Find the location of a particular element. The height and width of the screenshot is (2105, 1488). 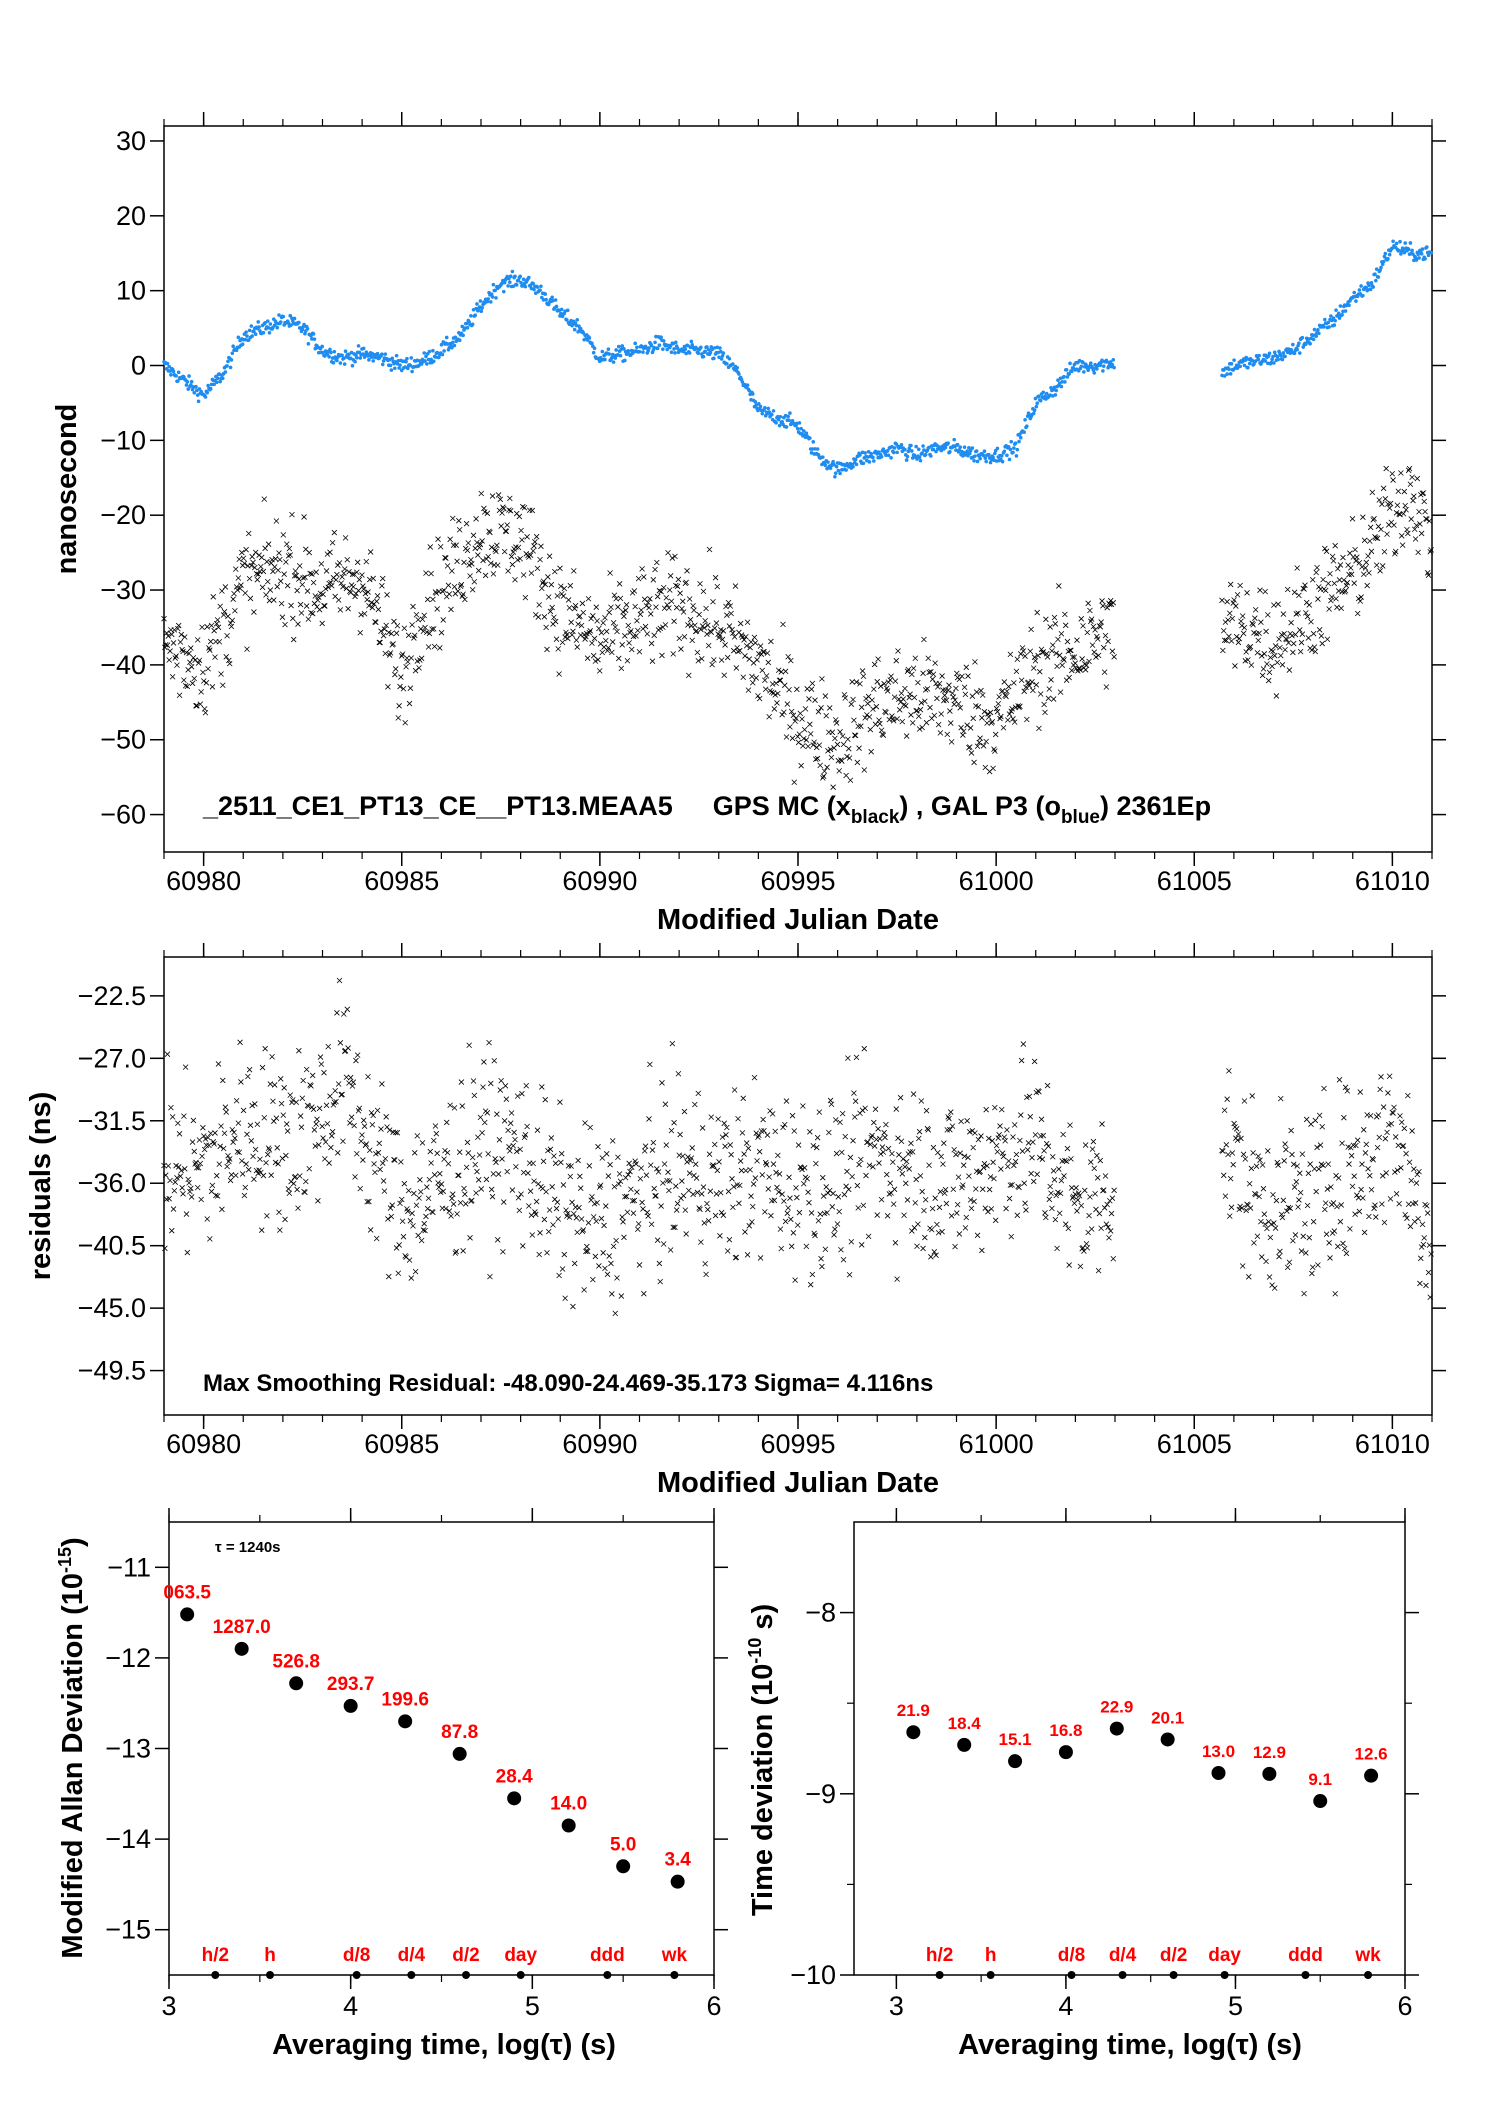

plot4-interval-label: wk is located at coordinates (1367, 1955).